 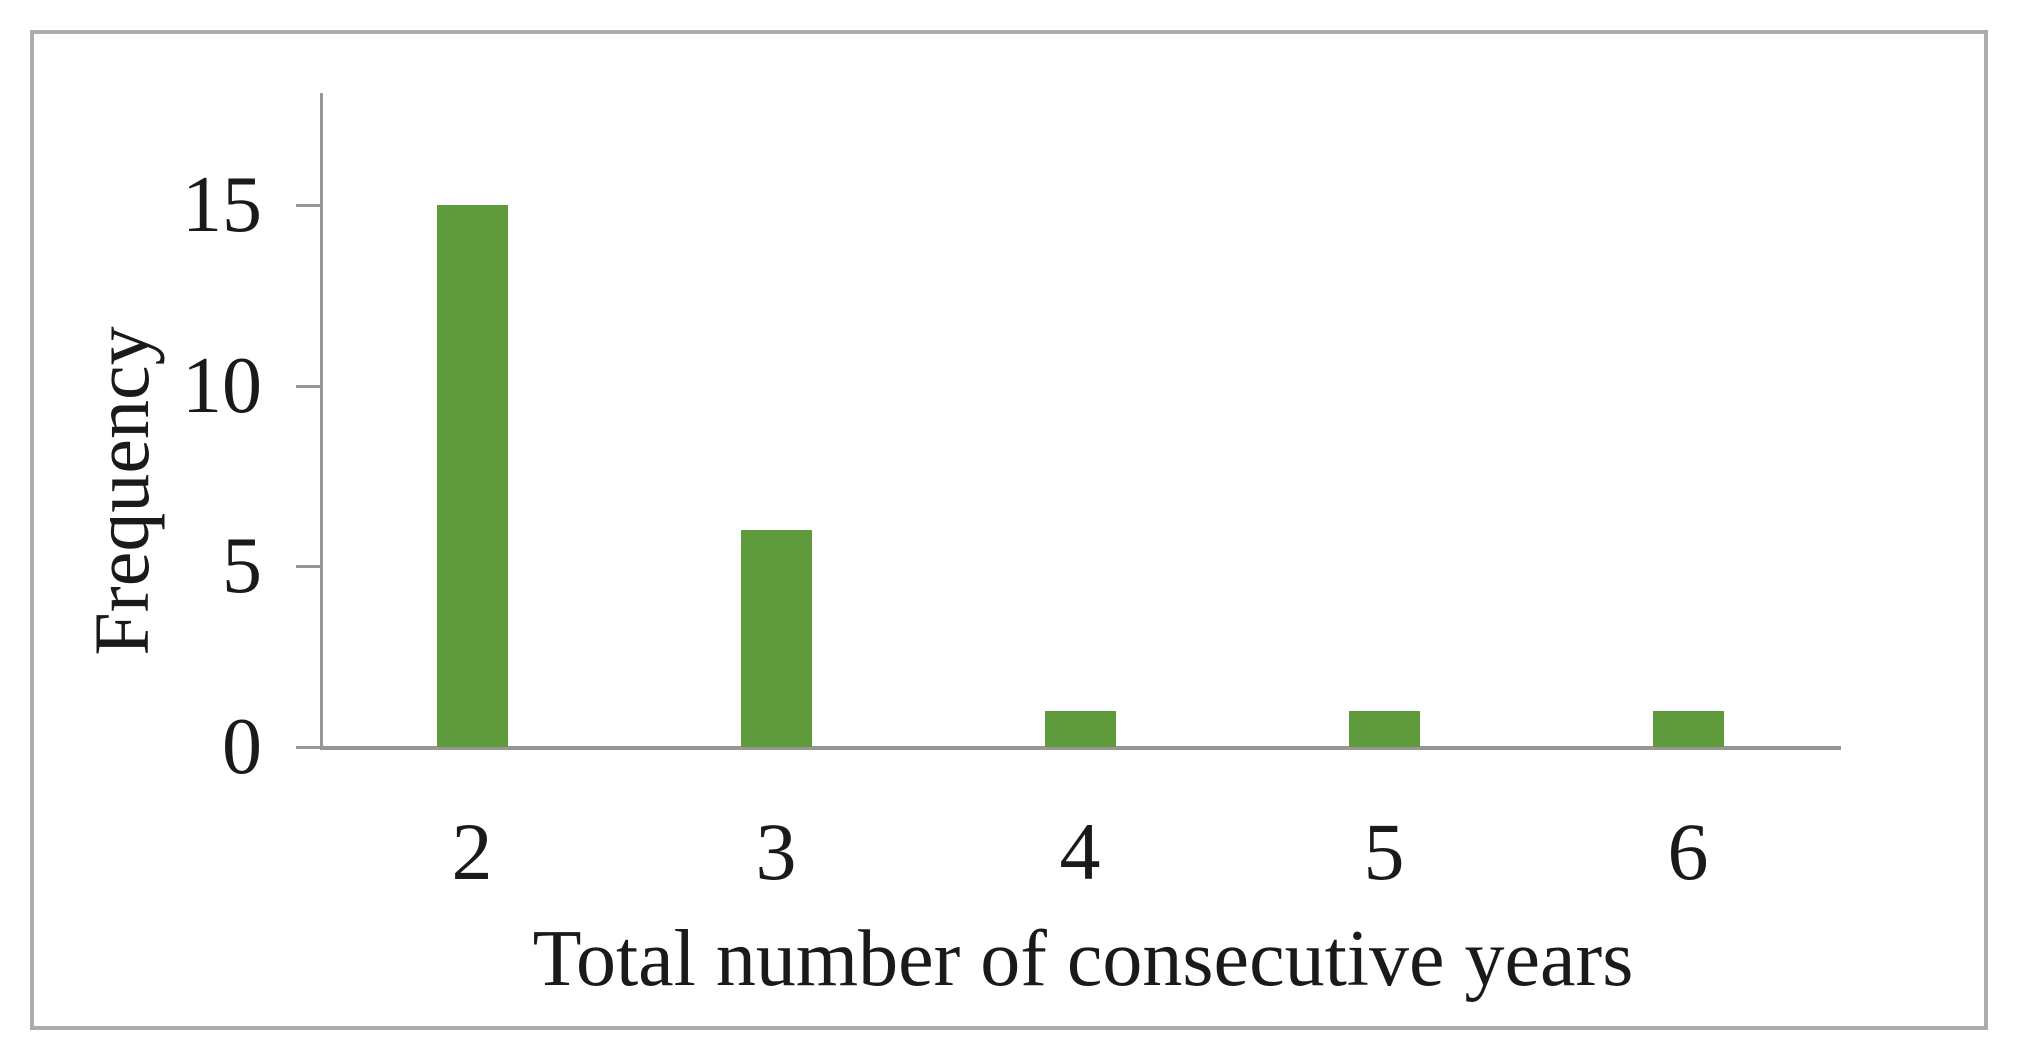 What do you see at coordinates (222, 385) in the screenshot?
I see `y-tick-label: 10` at bounding box center [222, 385].